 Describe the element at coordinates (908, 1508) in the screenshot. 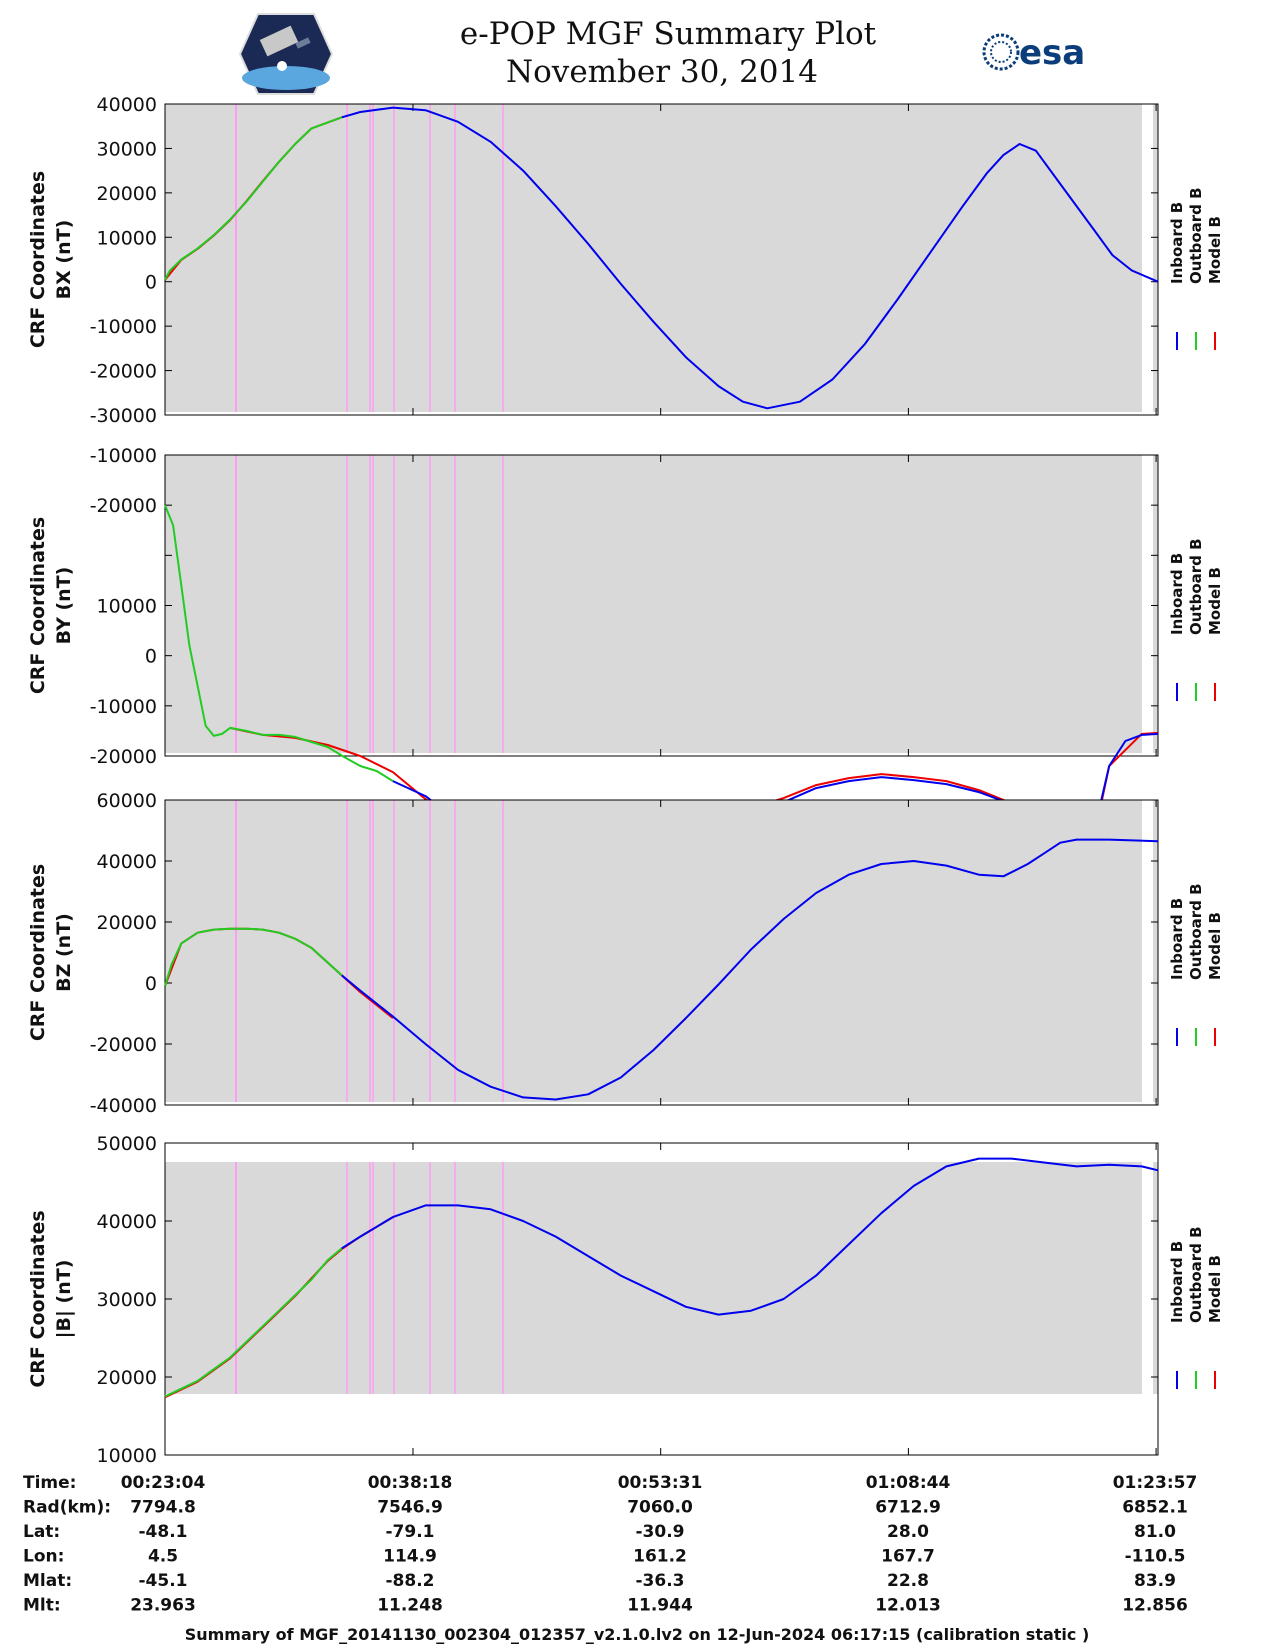

I see `info-value: 6712.9` at that location.